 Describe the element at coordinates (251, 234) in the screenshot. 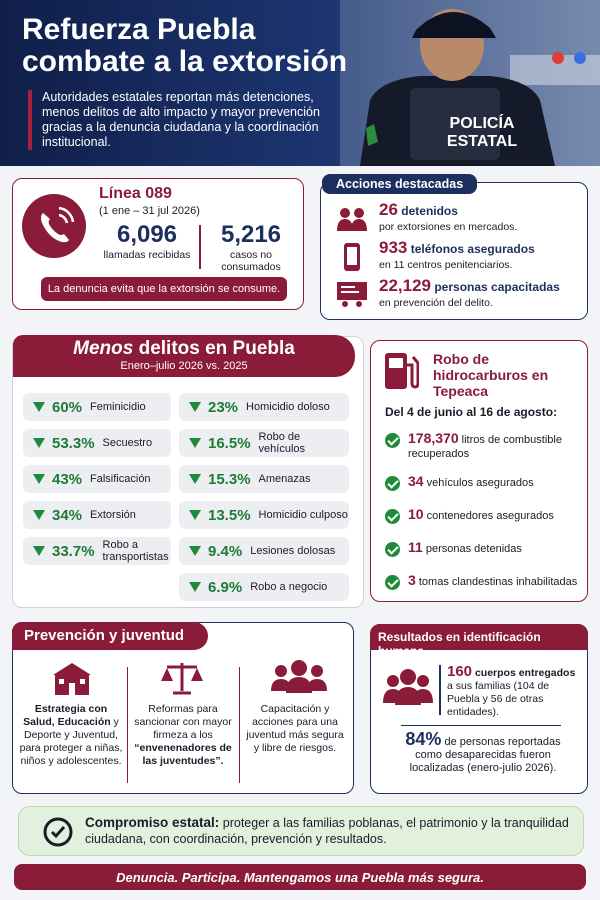

I see `stat-value: 5,216` at that location.